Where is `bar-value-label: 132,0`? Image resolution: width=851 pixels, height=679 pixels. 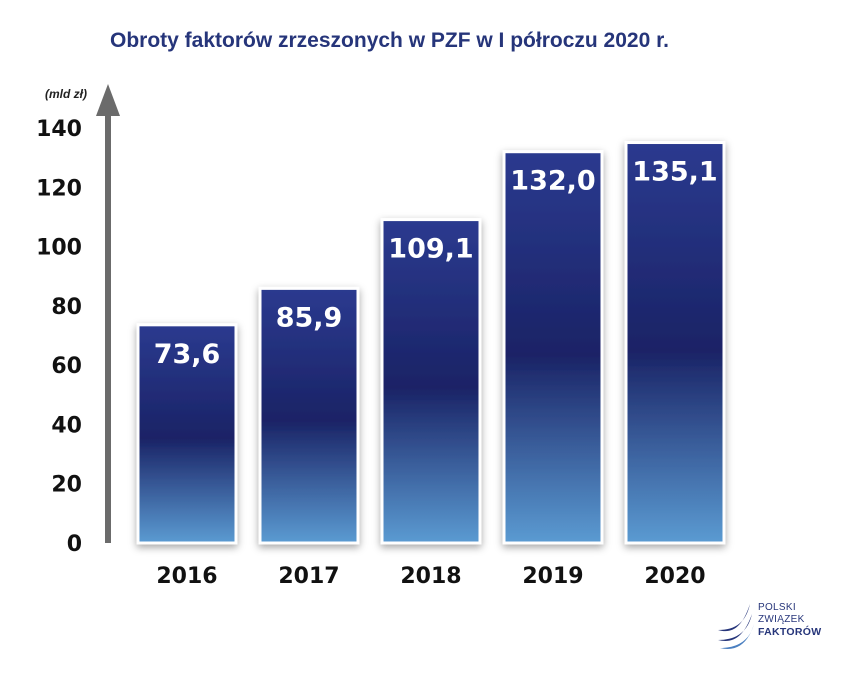 bar-value-label: 132,0 is located at coordinates (552, 181).